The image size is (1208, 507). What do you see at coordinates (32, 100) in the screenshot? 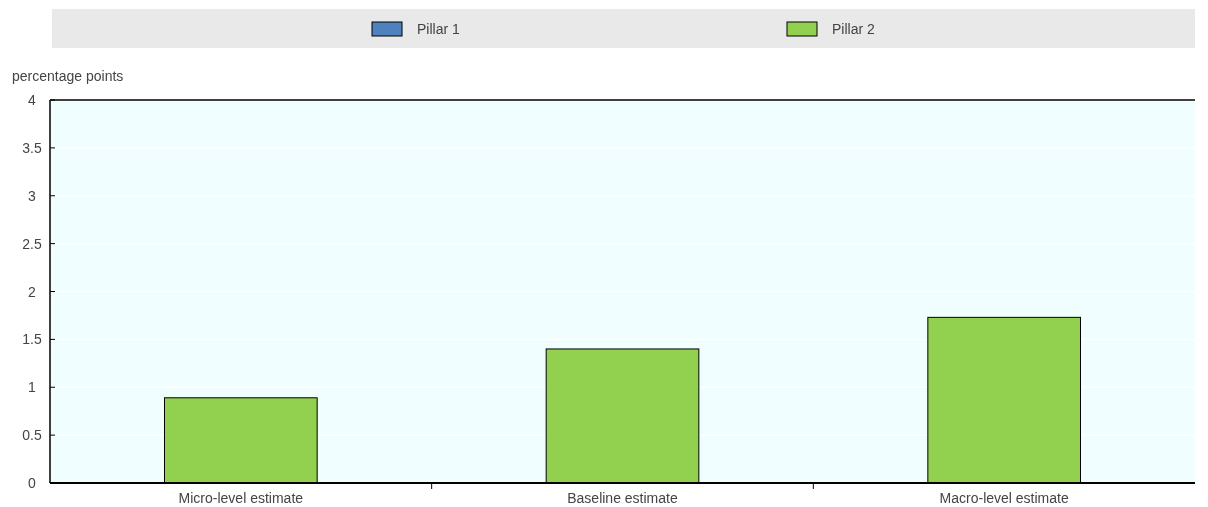
I see `y-tick-label: 4` at bounding box center [32, 100].